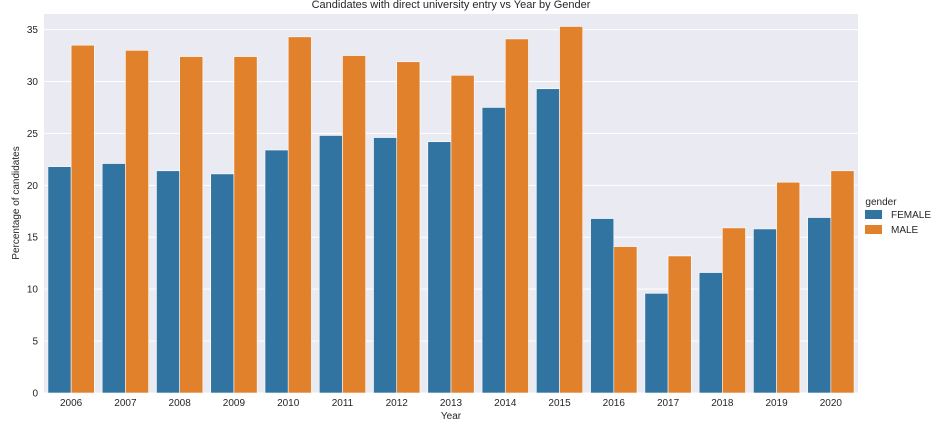 This screenshot has height=432, width=939. I want to click on bar-female-2007, so click(113, 278).